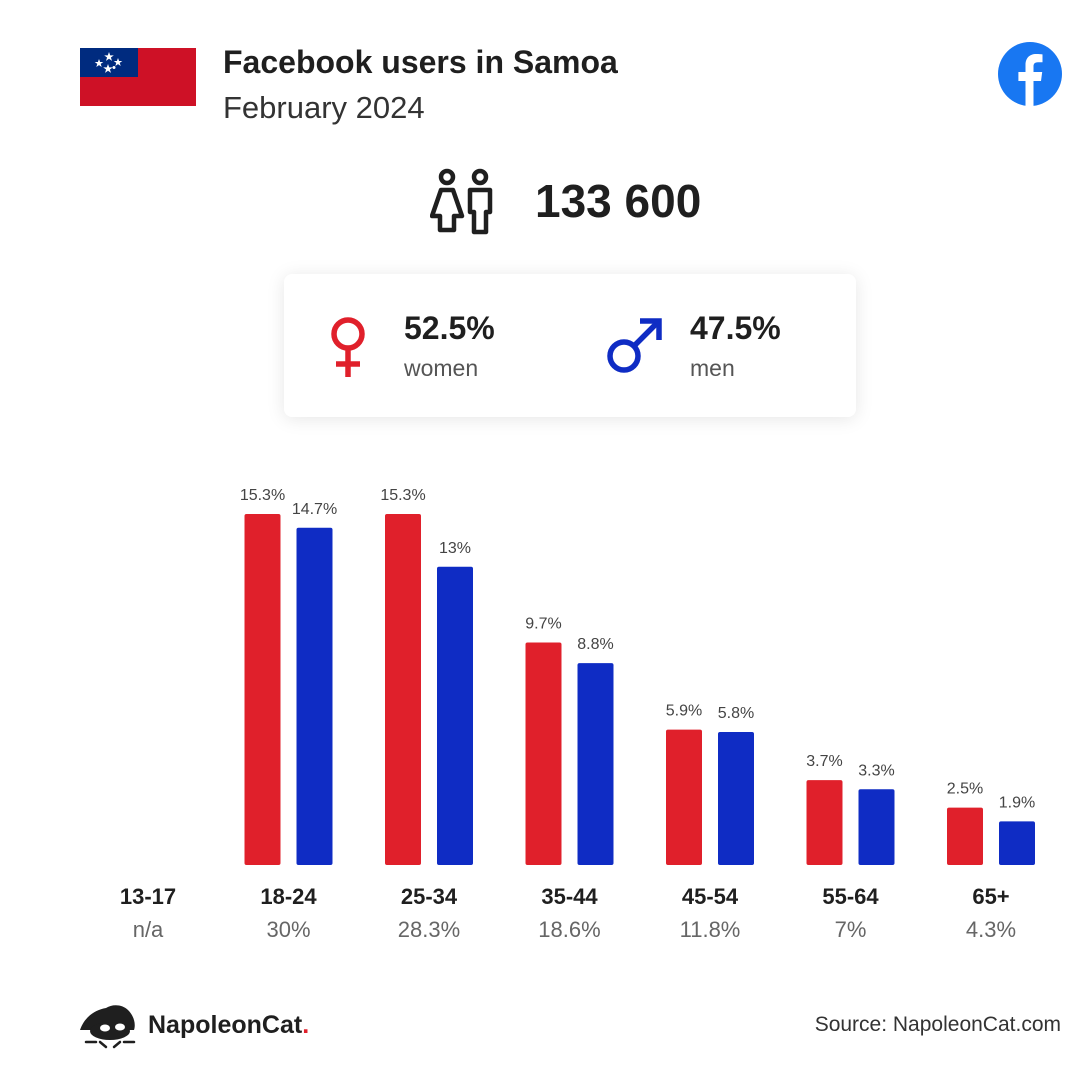  Describe the element at coordinates (965, 836) in the screenshot. I see `bar-women-65+` at that location.